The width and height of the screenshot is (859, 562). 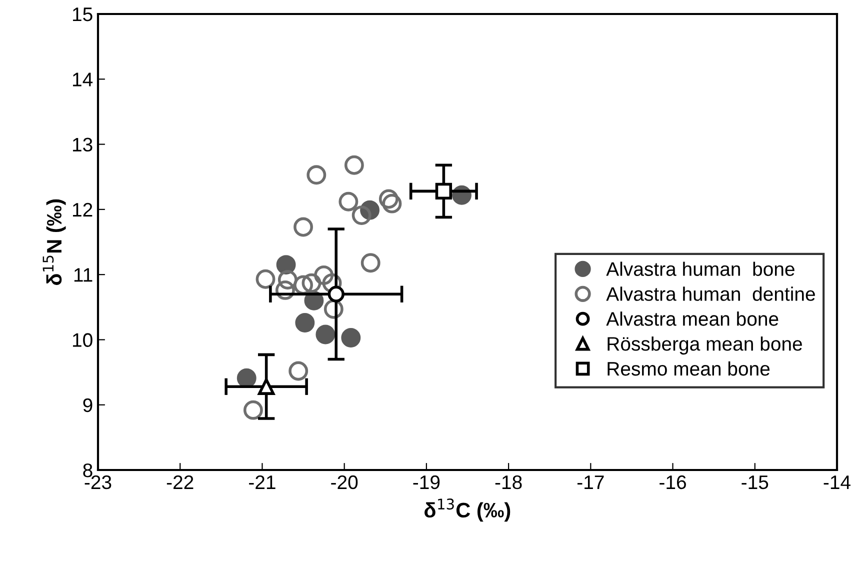 What do you see at coordinates (54, 242) in the screenshot?
I see `y-axis-title: δ$^{15}$N (‰)` at bounding box center [54, 242].